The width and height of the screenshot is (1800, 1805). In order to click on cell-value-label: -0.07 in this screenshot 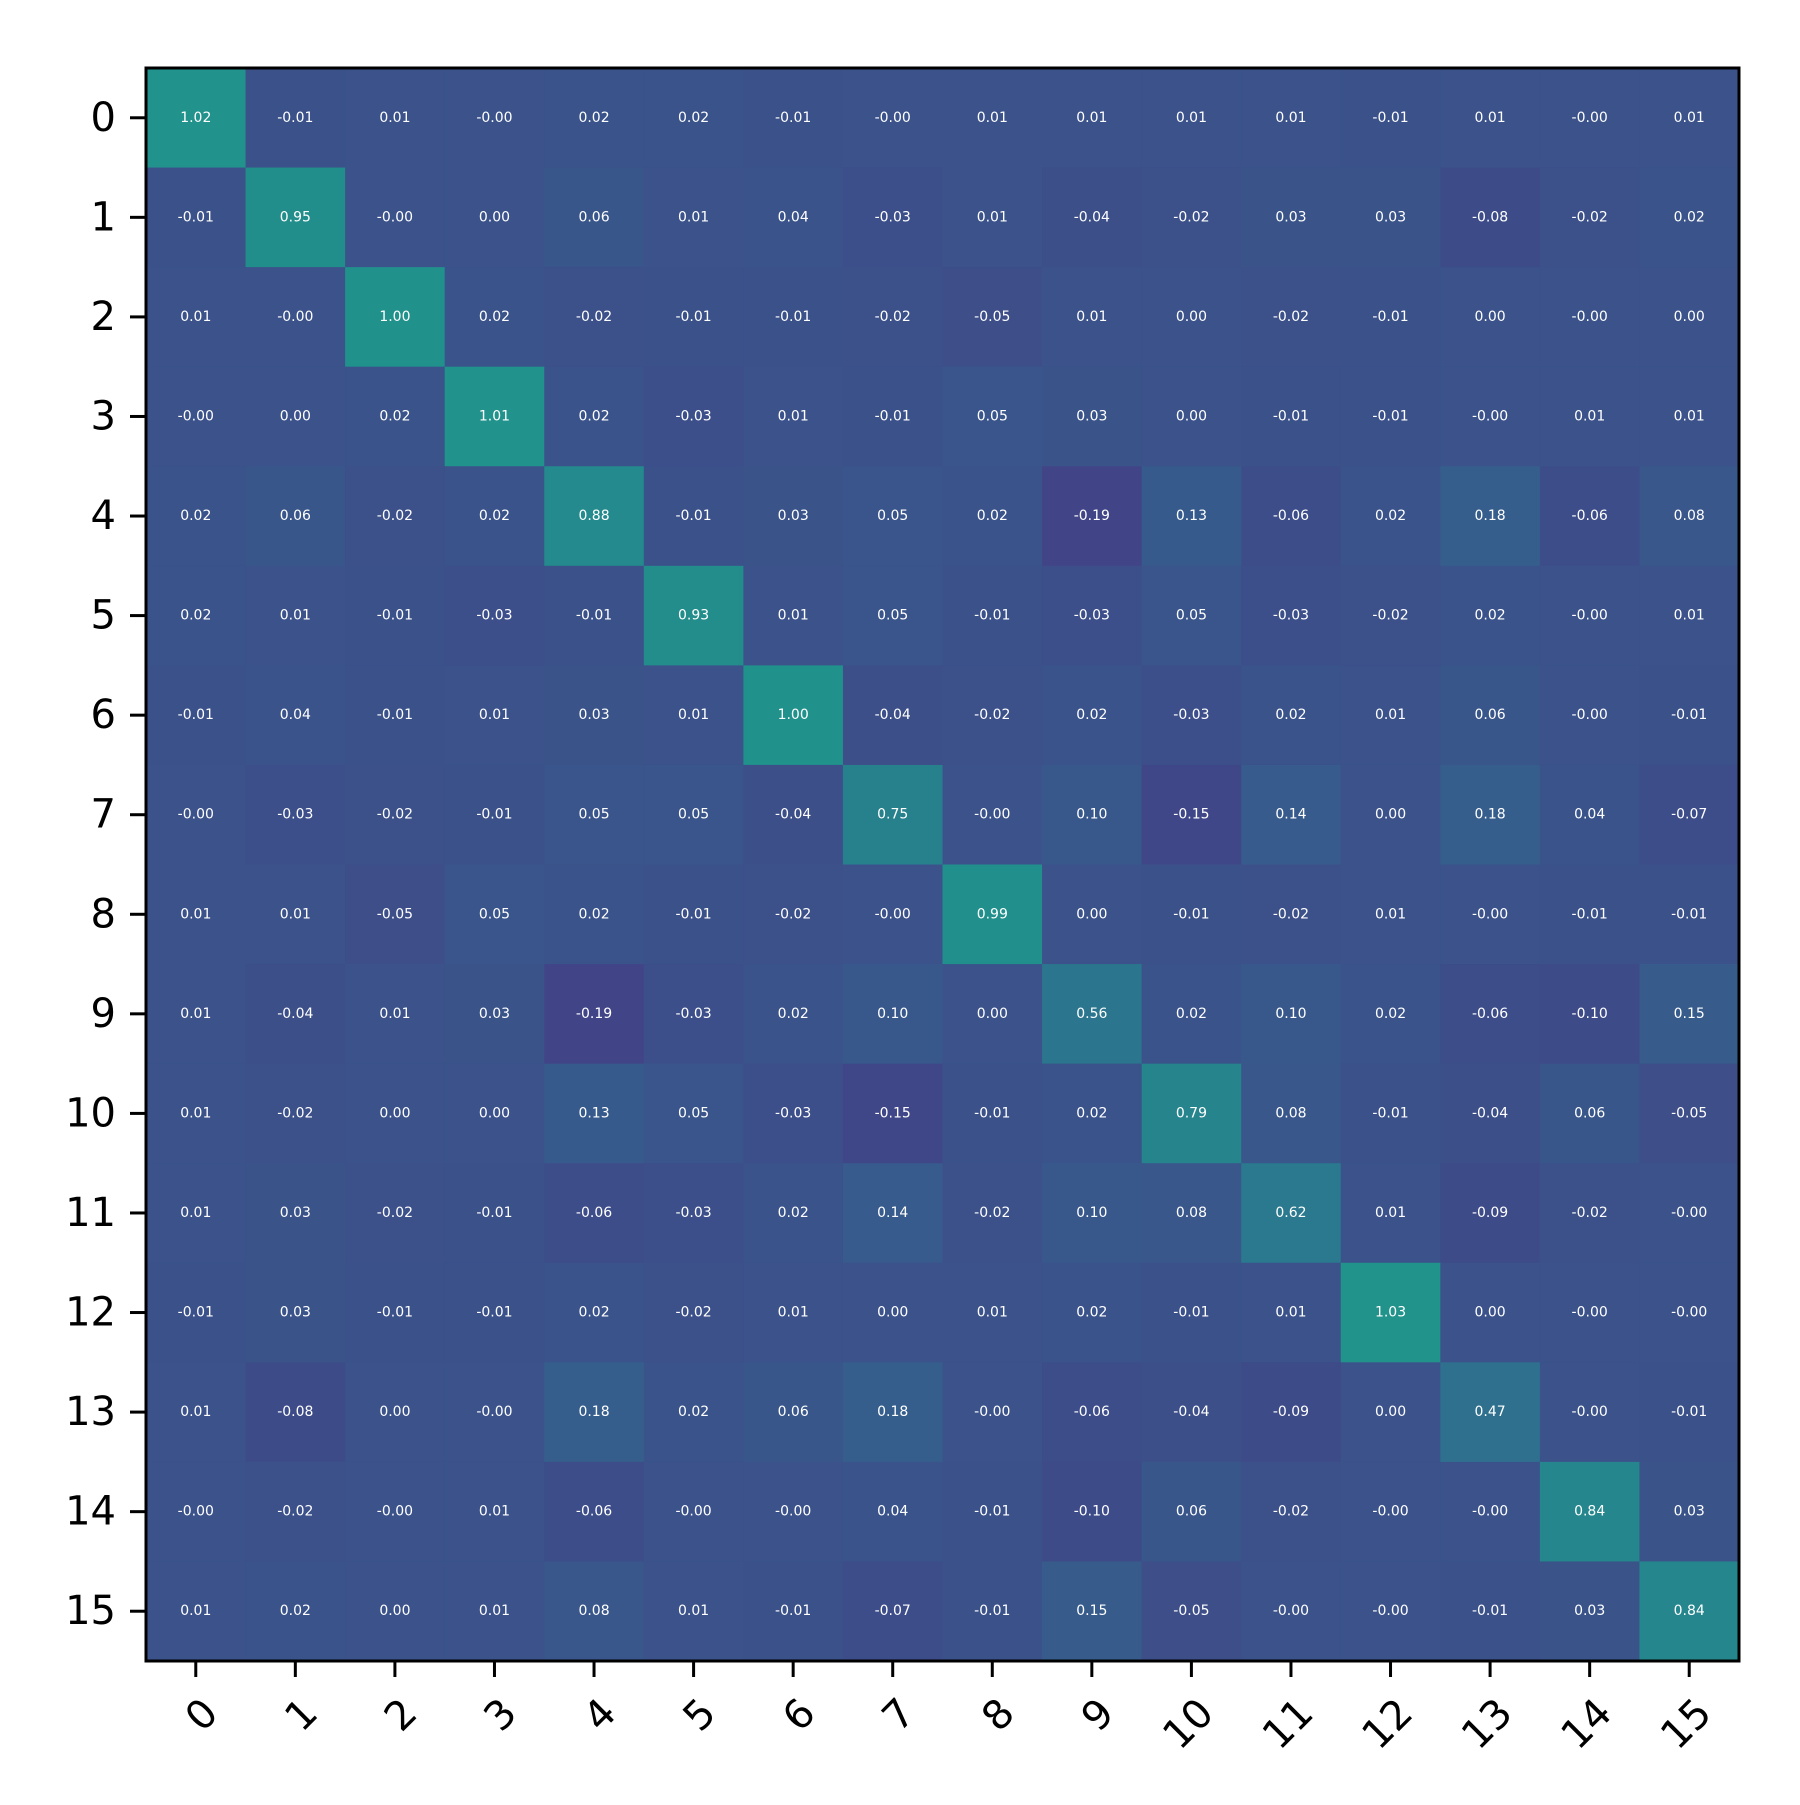, I will do `click(1689, 815)`.